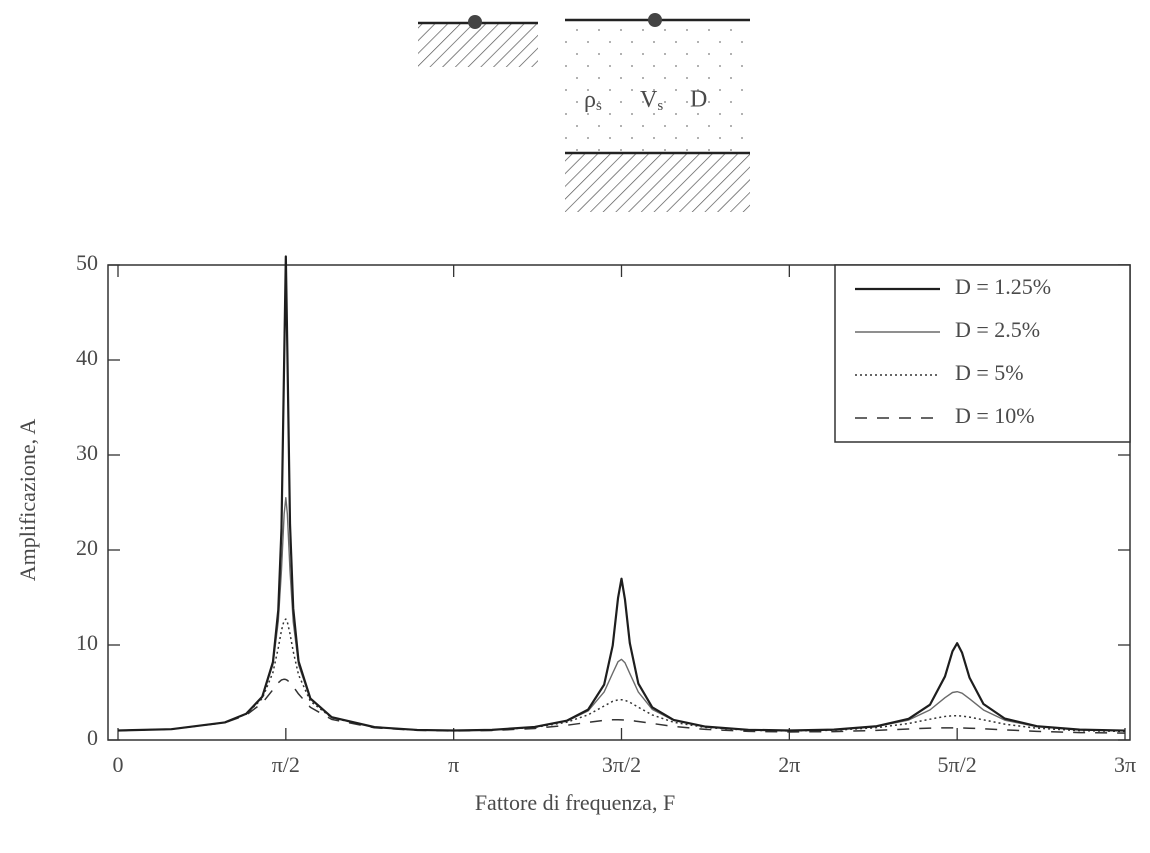 This screenshot has width=1150, height=853. I want to click on legend-label: D = 2.5%, so click(997, 329).